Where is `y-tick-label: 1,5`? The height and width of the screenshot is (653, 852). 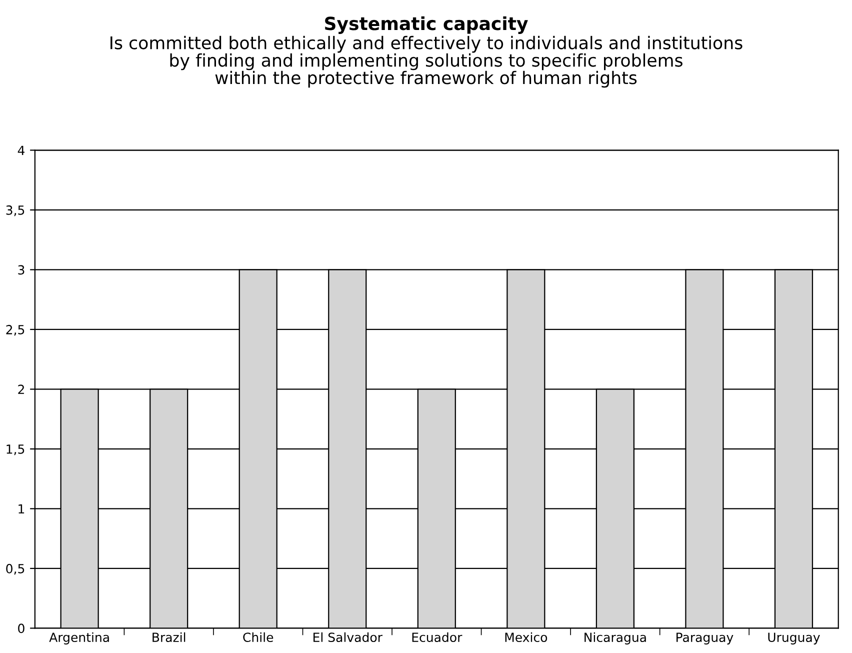 y-tick-label: 1,5 is located at coordinates (15, 450).